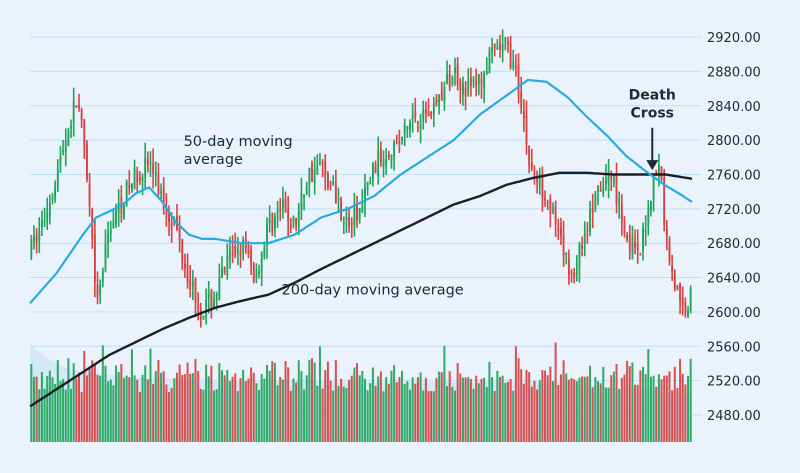 This screenshot has height=473, width=800. What do you see at coordinates (734, 141) in the screenshot?
I see `y-tick-label: 2800.00` at bounding box center [734, 141].